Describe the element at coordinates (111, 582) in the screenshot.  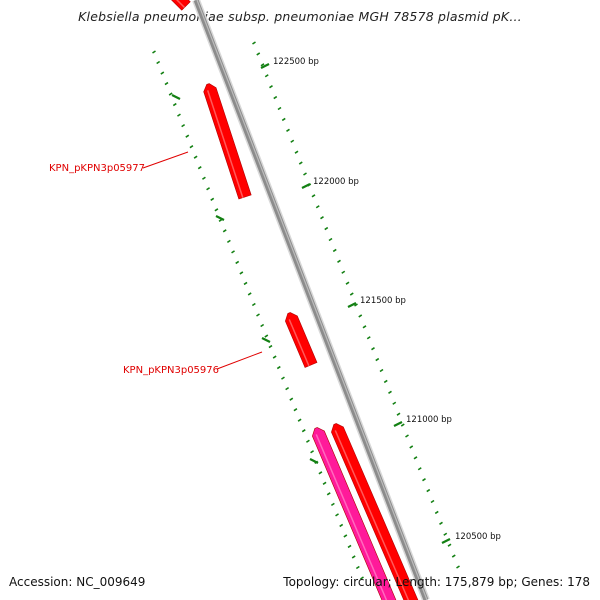
I see `accession-value: NC_009649` at that location.